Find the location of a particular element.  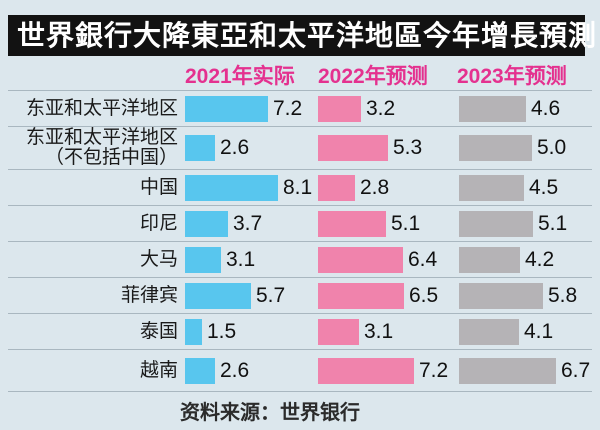

bar-cell-2023: 4.6 is located at coordinates (509, 108).